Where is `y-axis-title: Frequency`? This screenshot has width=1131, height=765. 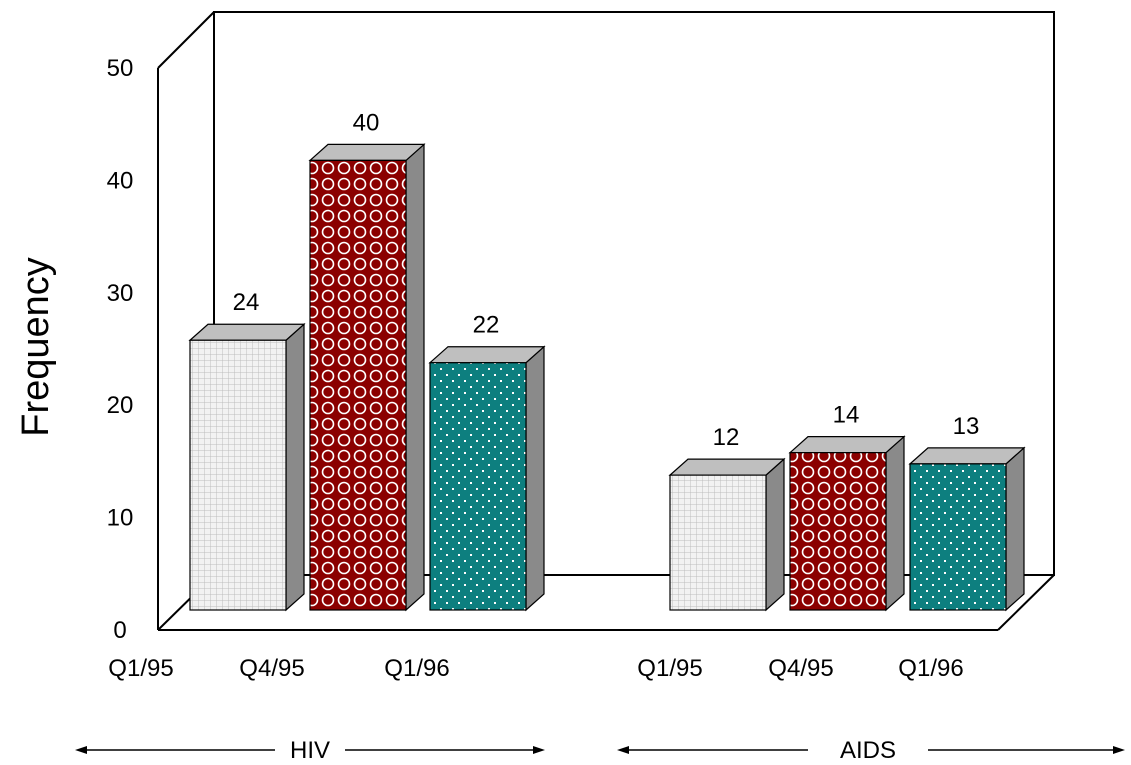
y-axis-title: Frequency is located at coordinates (36, 347).